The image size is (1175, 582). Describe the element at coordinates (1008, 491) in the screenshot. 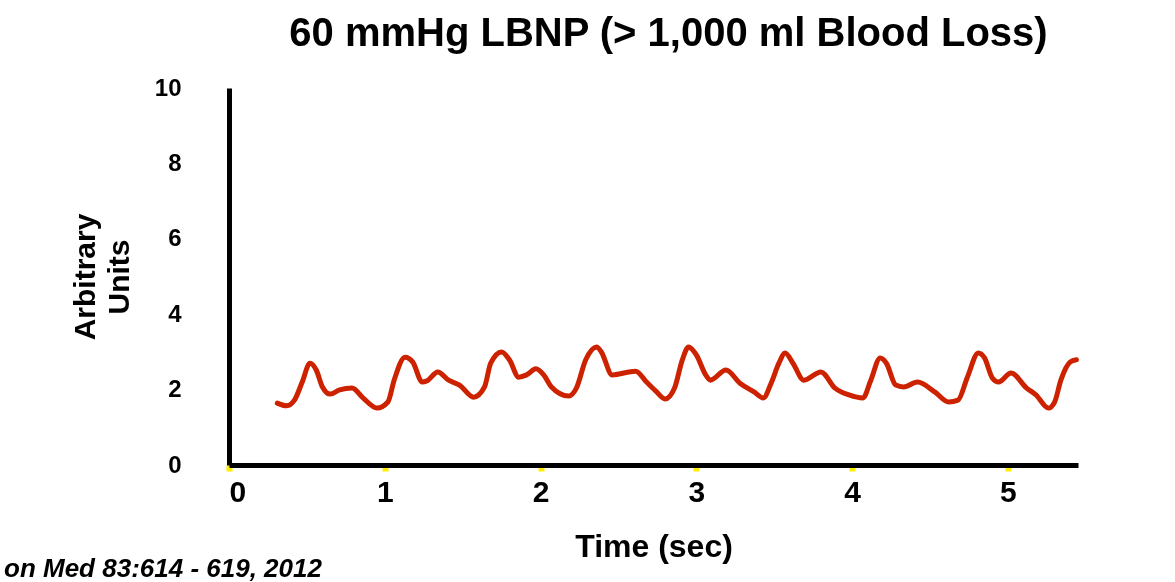

I see `x-tick-label: 5` at that location.